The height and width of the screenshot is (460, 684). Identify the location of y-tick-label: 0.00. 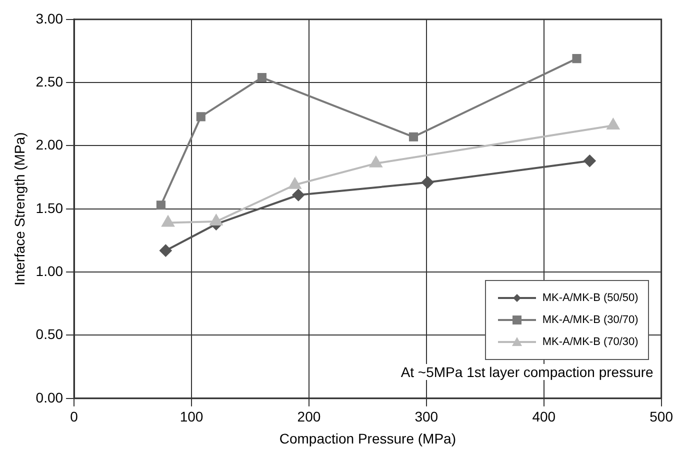
(50, 397).